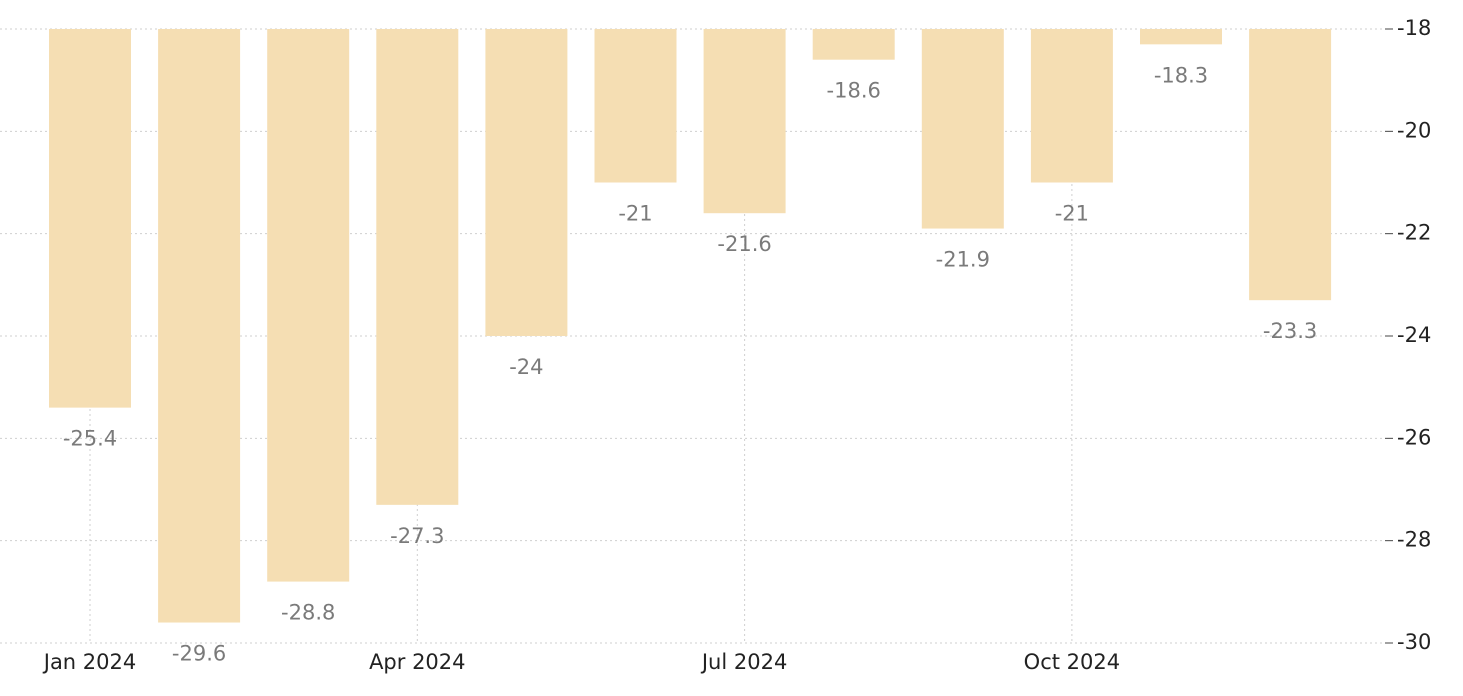 Image resolution: width=1463 pixels, height=696 pixels. Describe the element at coordinates (90, 439) in the screenshot. I see `bar-value-label: -25.4` at that location.